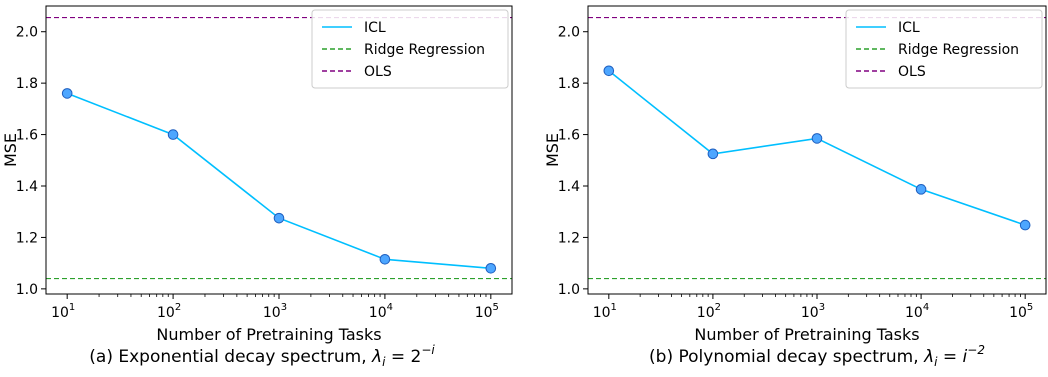 The width and height of the screenshot is (1048, 377). Describe the element at coordinates (965, 357) in the screenshot. I see `caption-base: i` at that location.